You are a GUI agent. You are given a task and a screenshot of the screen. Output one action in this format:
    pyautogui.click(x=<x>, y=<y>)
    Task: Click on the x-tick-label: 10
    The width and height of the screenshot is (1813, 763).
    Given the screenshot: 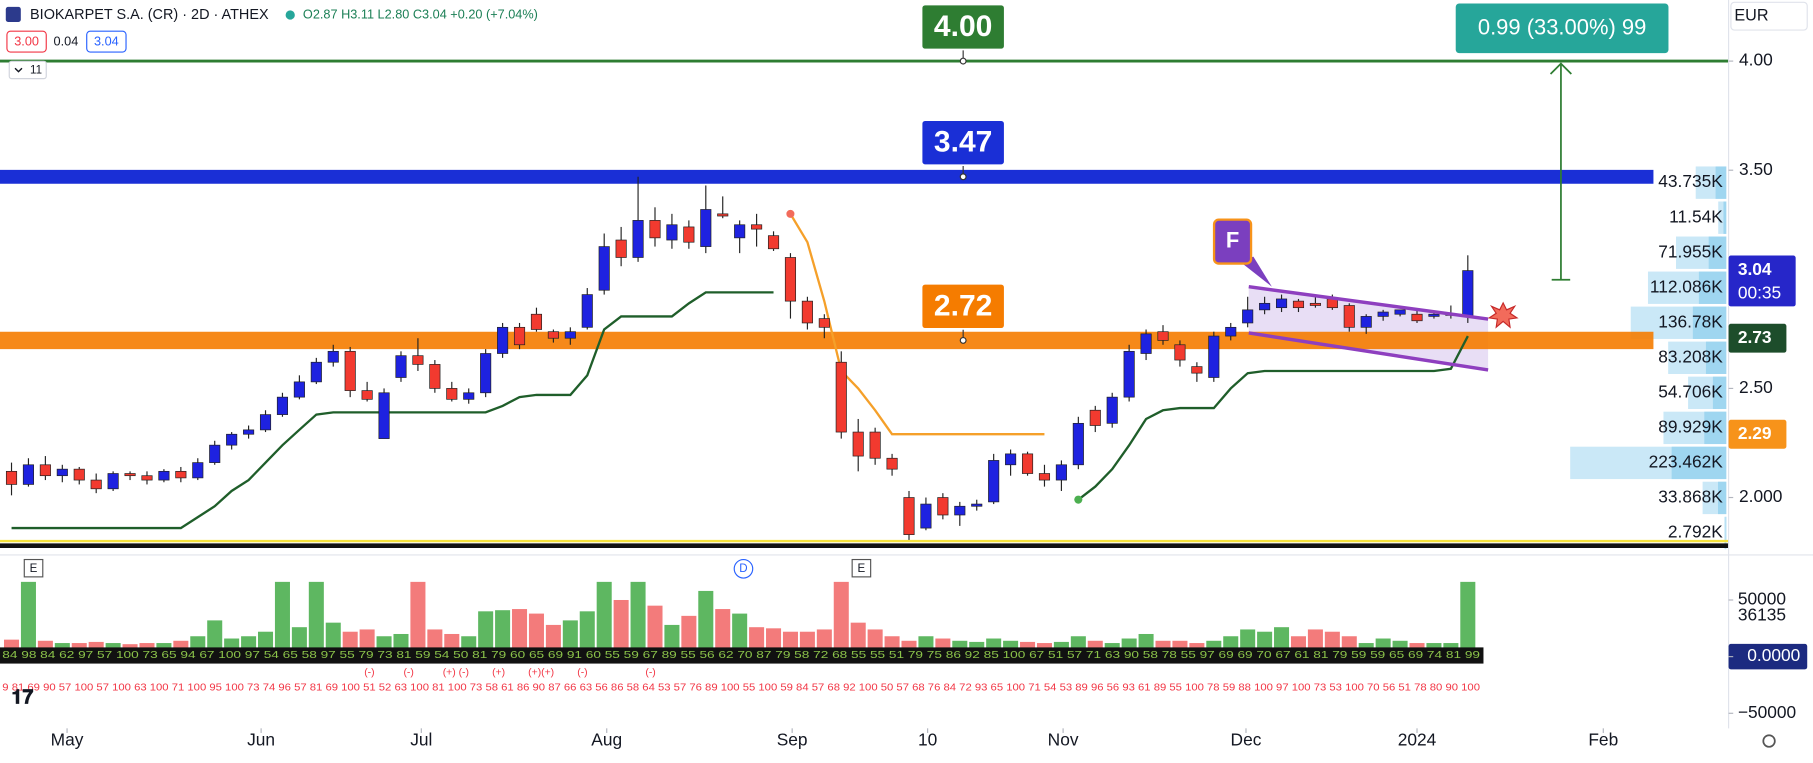 What is the action you would take?
    pyautogui.click(x=927, y=740)
    